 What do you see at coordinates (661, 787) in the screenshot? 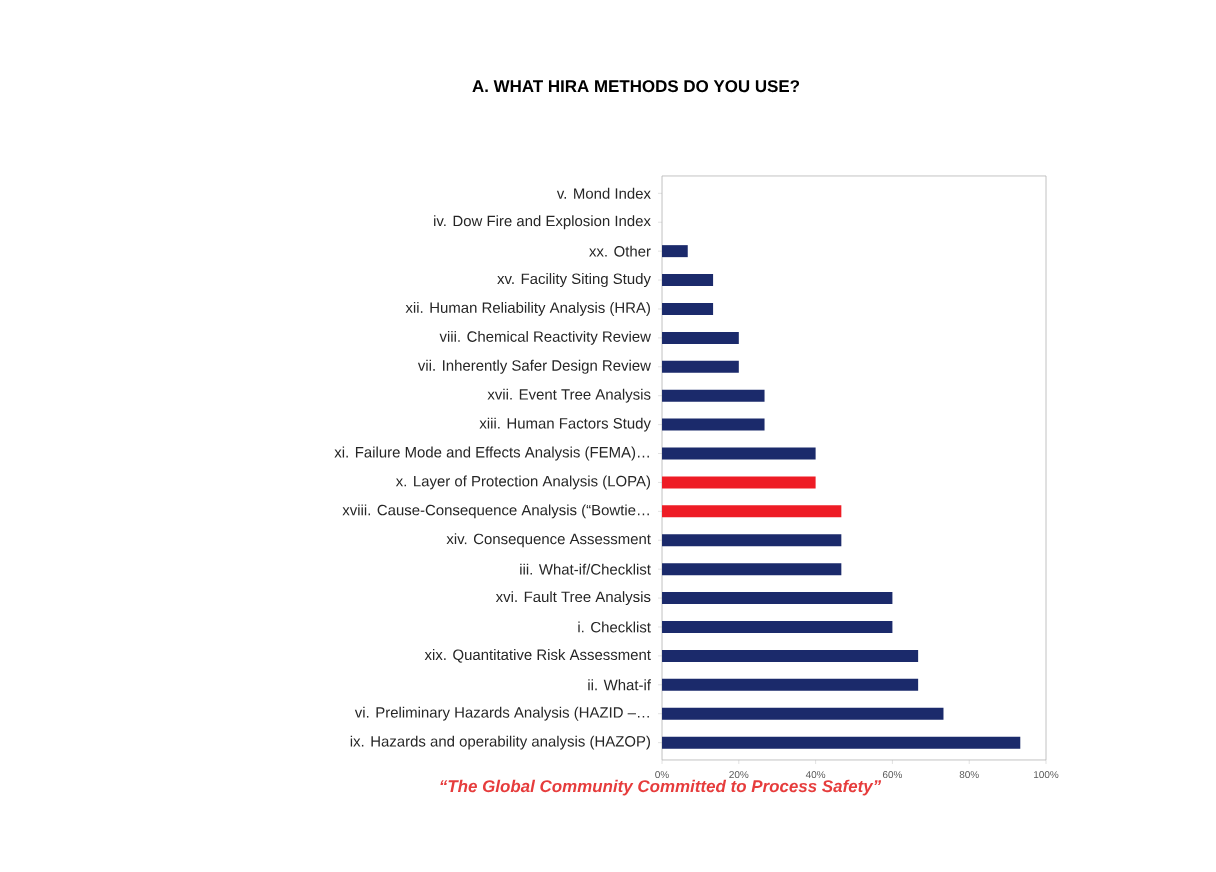
I see `text: “The Global Community Committed to Process Safety”` at bounding box center [661, 787].